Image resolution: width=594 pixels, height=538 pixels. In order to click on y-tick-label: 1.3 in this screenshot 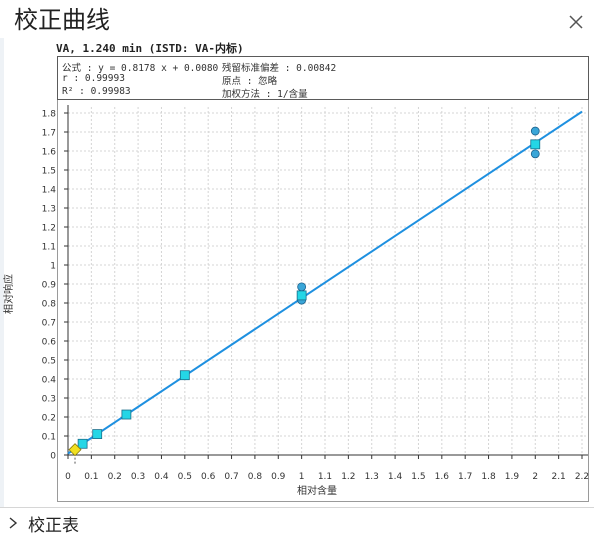, I will do `click(49, 210)`.